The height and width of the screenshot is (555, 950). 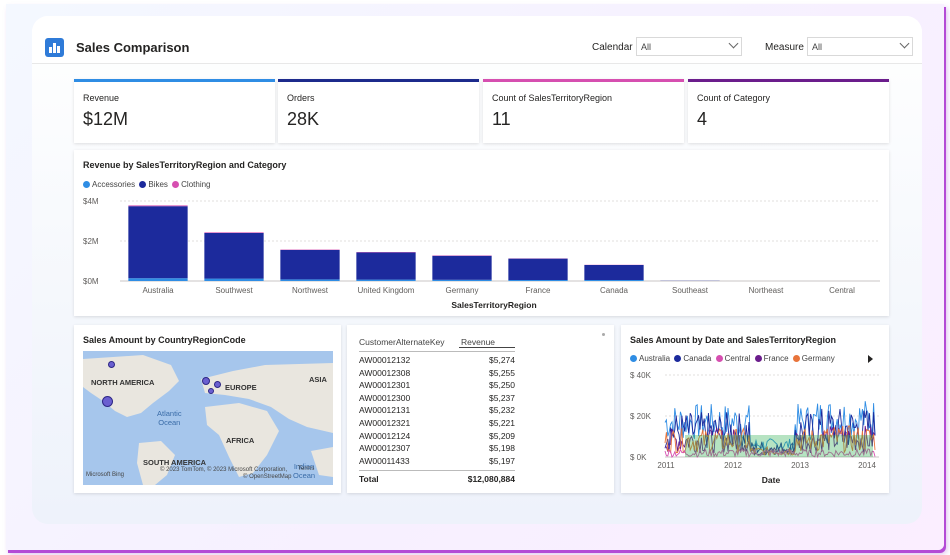 What do you see at coordinates (437, 436) in the screenshot?
I see `table-row: AW00012124 $5,209` at bounding box center [437, 436].